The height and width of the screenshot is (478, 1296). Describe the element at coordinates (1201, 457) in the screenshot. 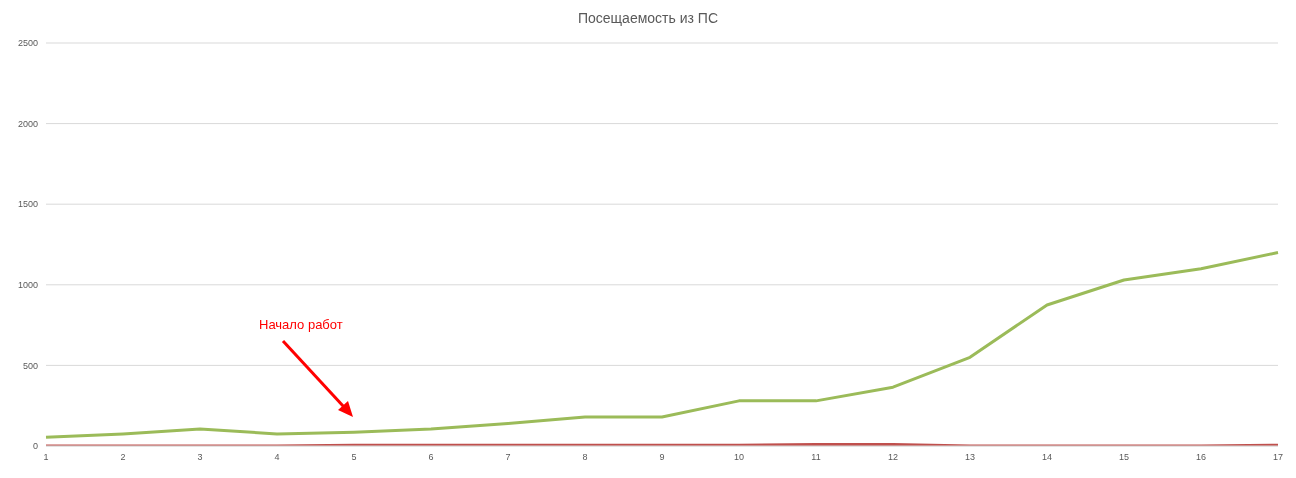

I see `x-tick-label: 16` at that location.